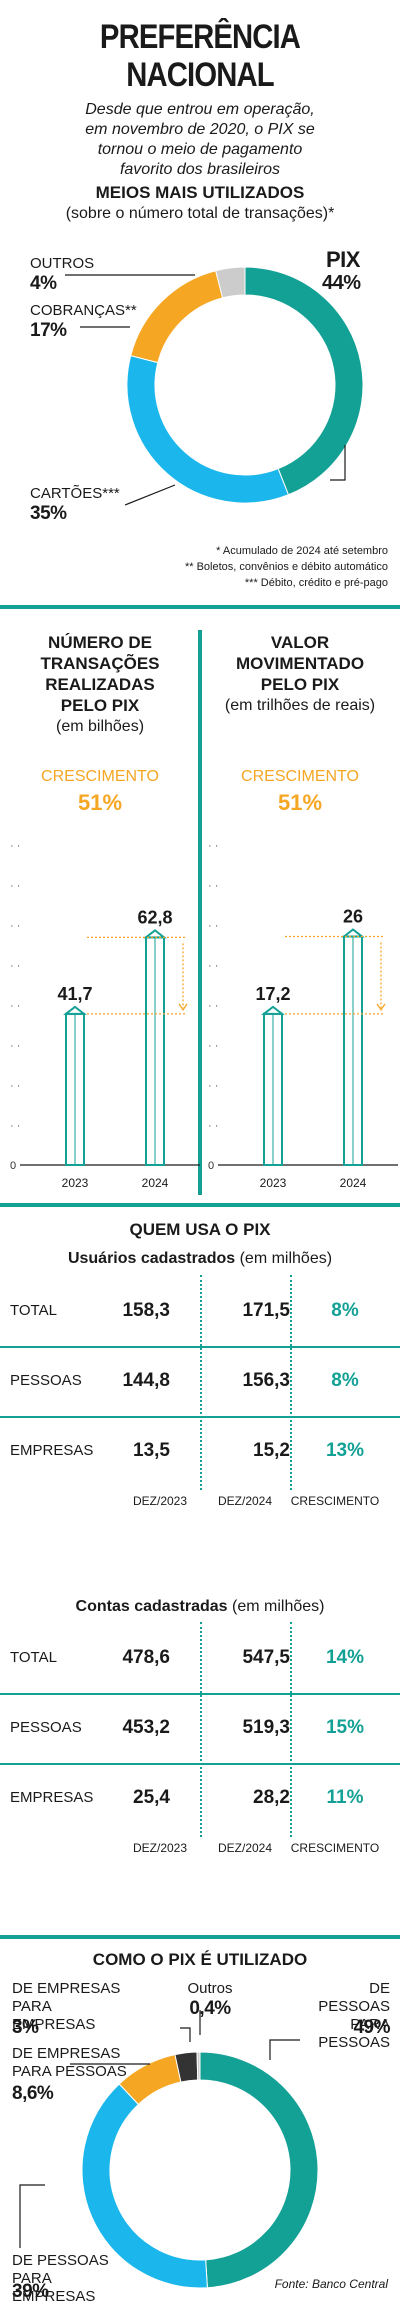  I want to click on row-label: EMPRESAS, so click(52, 1797).